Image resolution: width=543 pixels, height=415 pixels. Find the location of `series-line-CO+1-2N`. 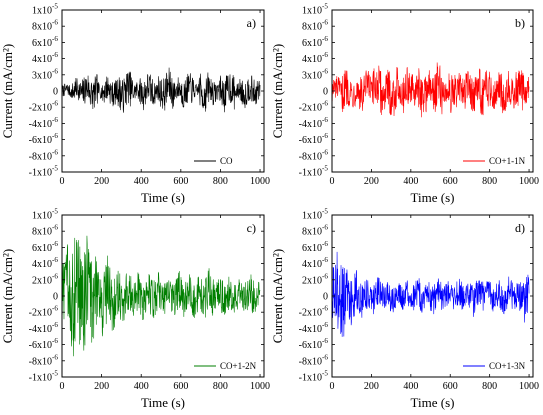

series-line-CO+1-2N is located at coordinates (161, 296).